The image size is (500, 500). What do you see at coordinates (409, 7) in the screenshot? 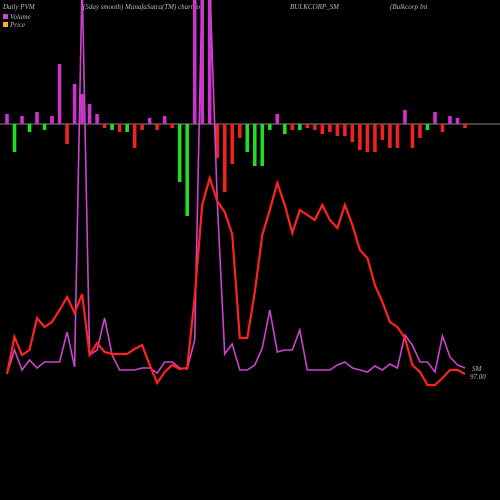
I see `title-4: (Bulkcorp Int` at bounding box center [409, 7].